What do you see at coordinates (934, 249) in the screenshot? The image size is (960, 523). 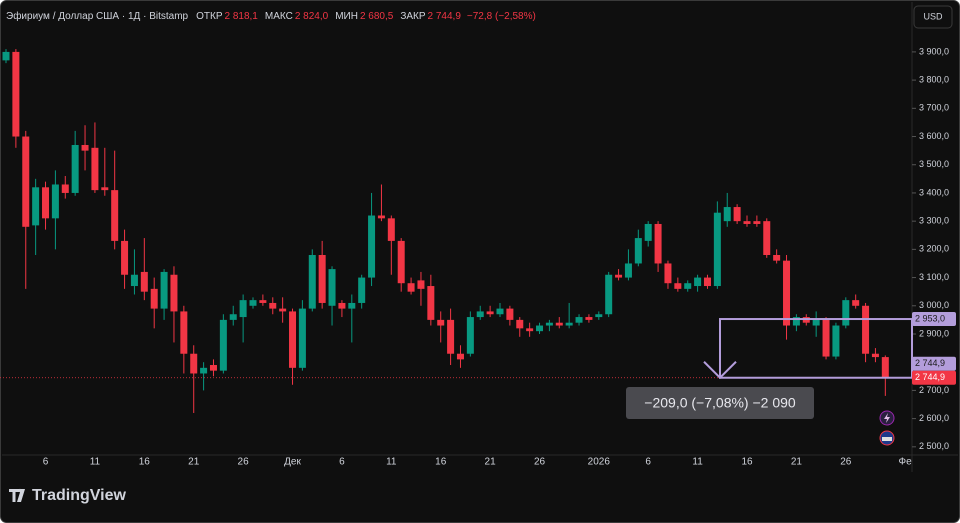 I see `y-tick-label: 3 200,0` at bounding box center [934, 249].